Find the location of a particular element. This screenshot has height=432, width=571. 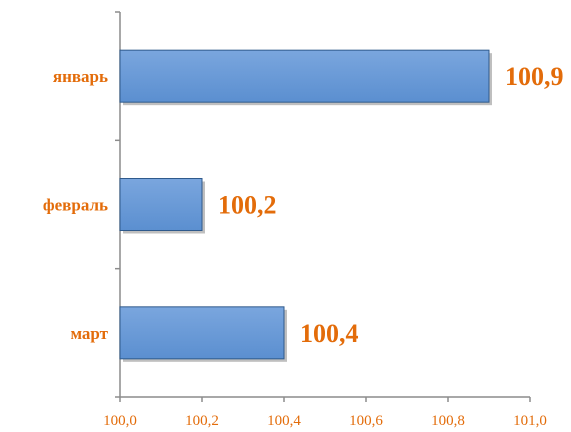

x-tick-label: 100,6 is located at coordinates (366, 421).